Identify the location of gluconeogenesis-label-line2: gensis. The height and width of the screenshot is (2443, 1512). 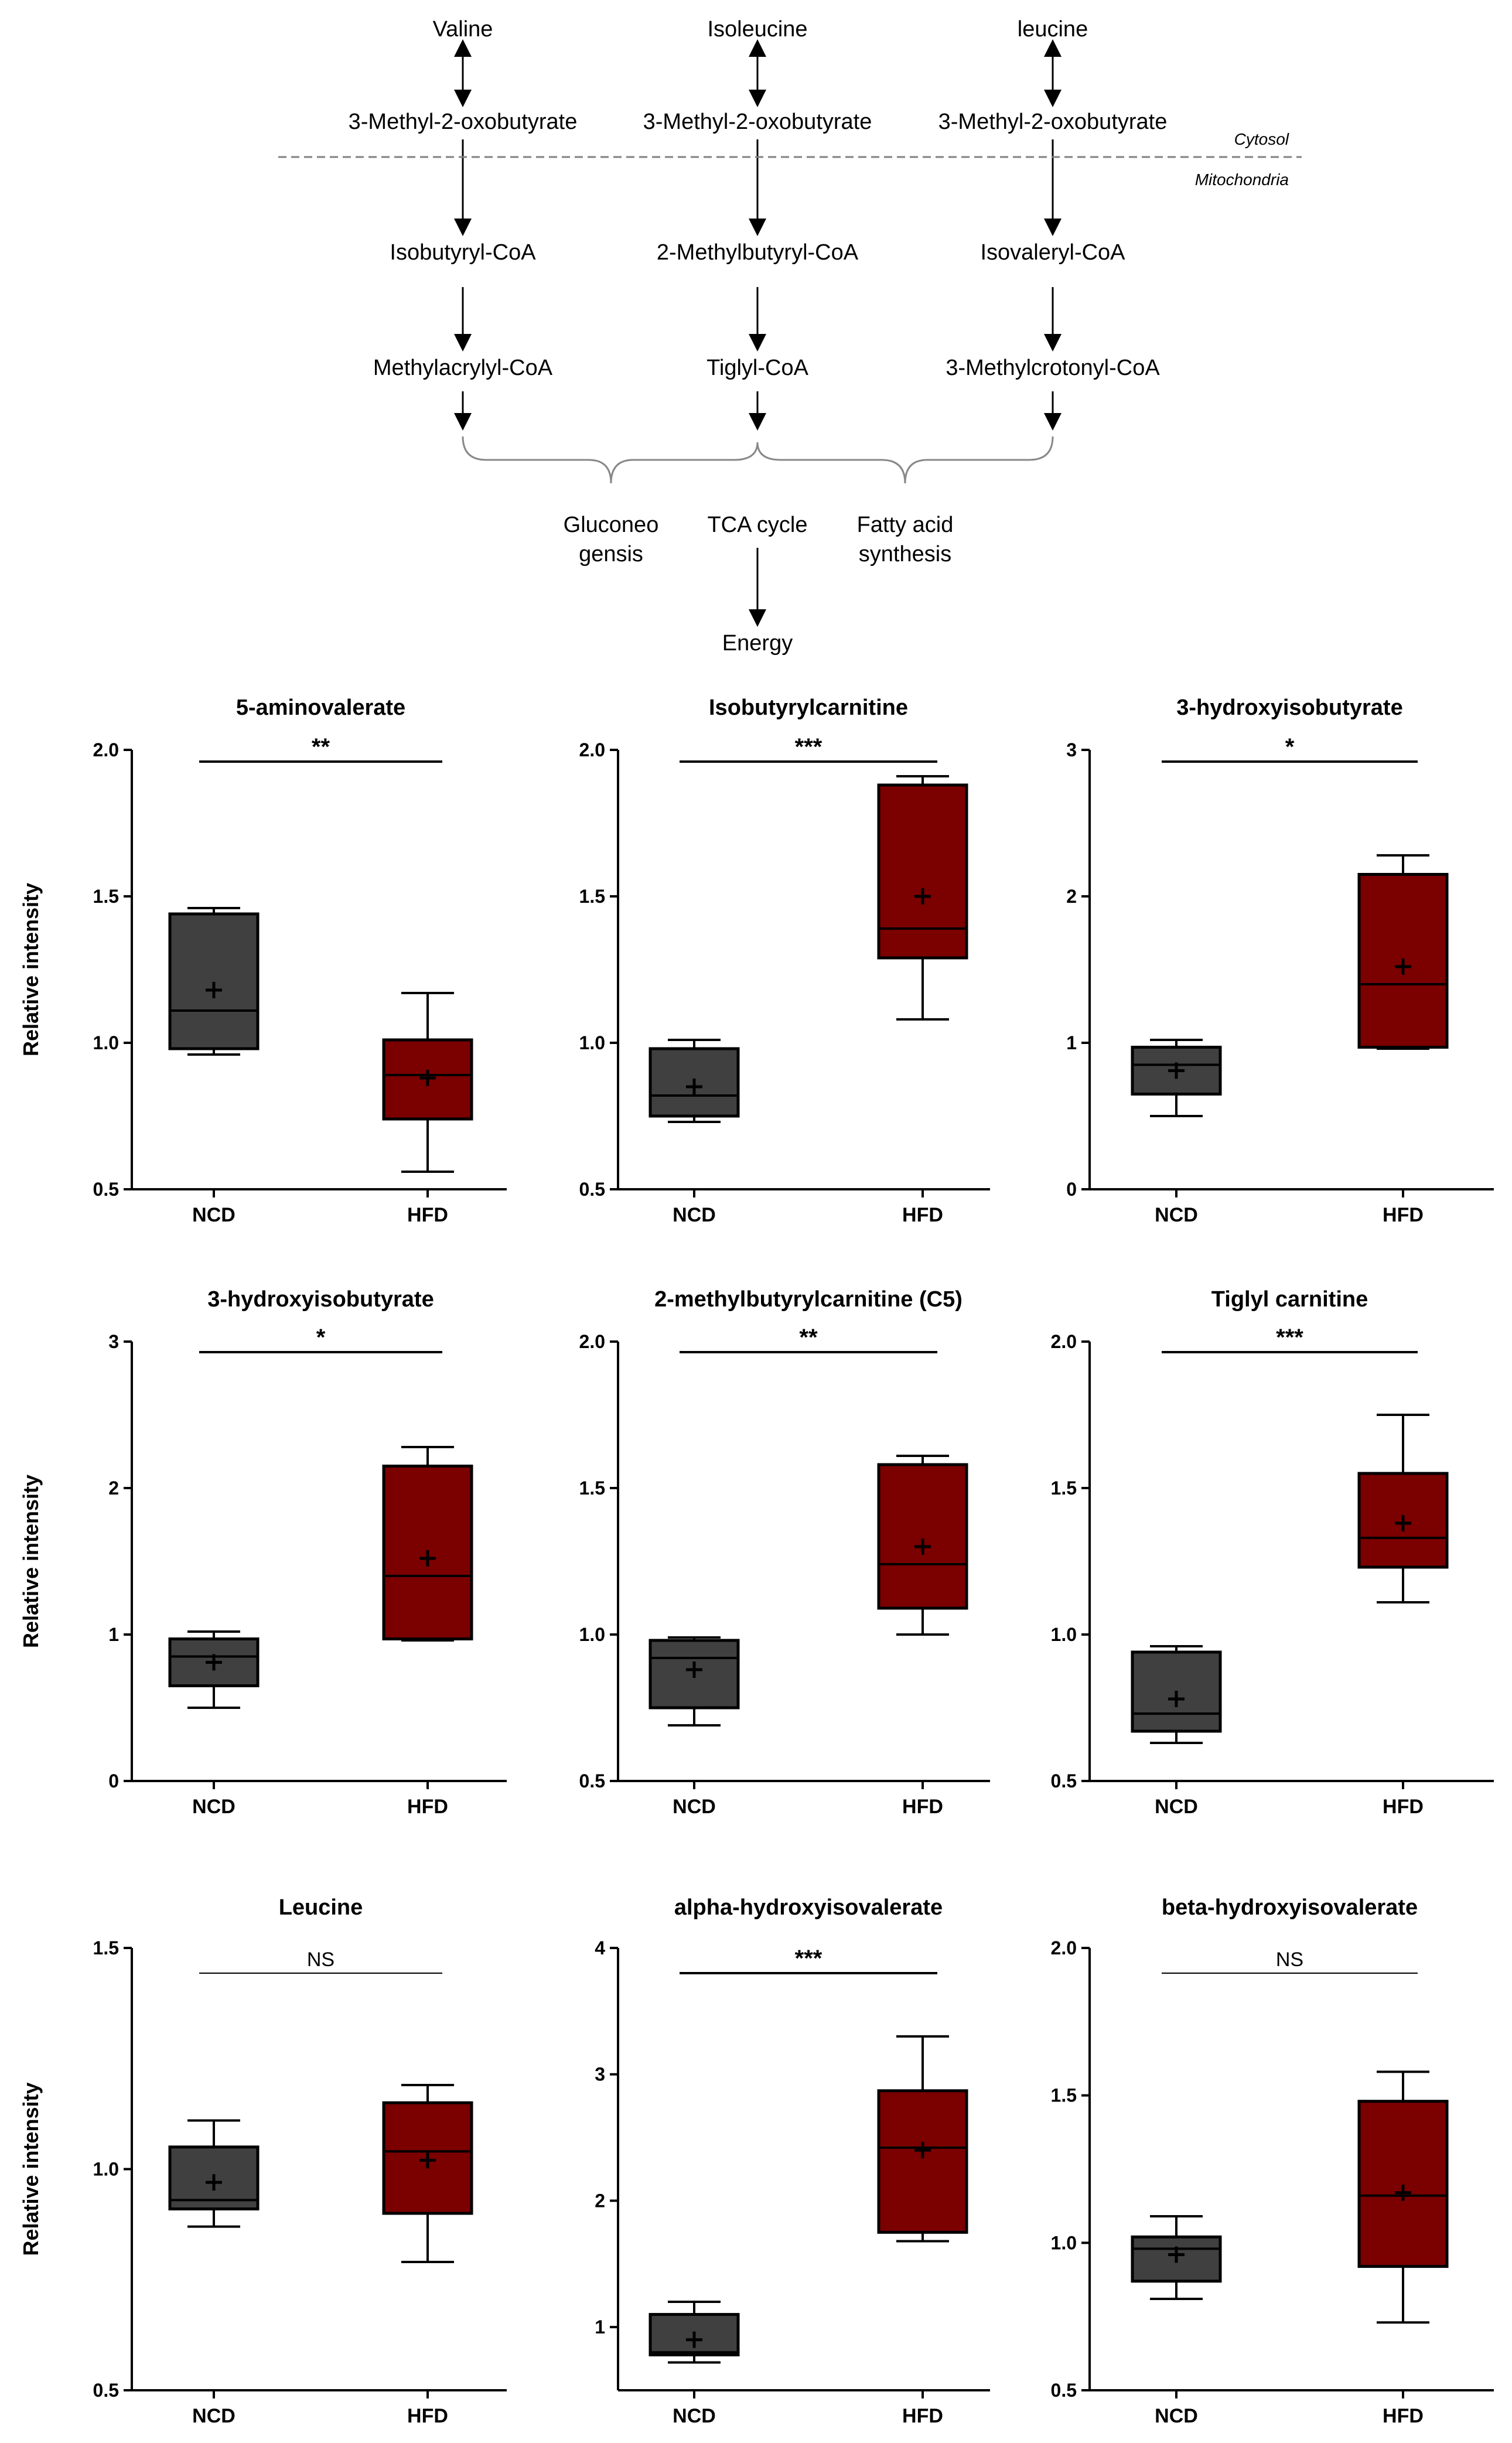
(611, 554).